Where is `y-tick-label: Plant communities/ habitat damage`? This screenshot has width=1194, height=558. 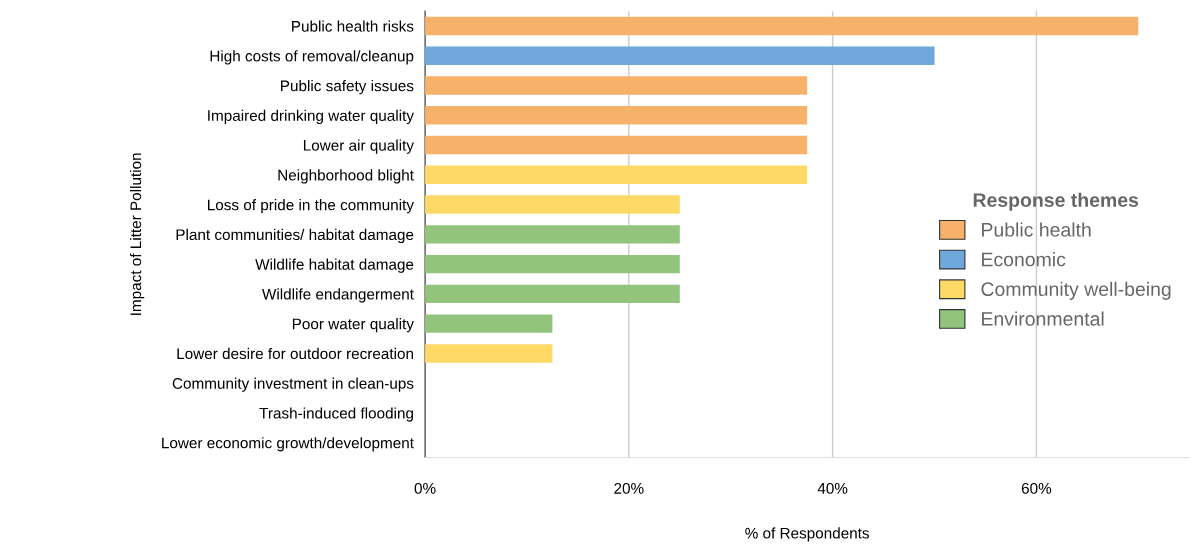 y-tick-label: Plant communities/ habitat damage is located at coordinates (295, 236).